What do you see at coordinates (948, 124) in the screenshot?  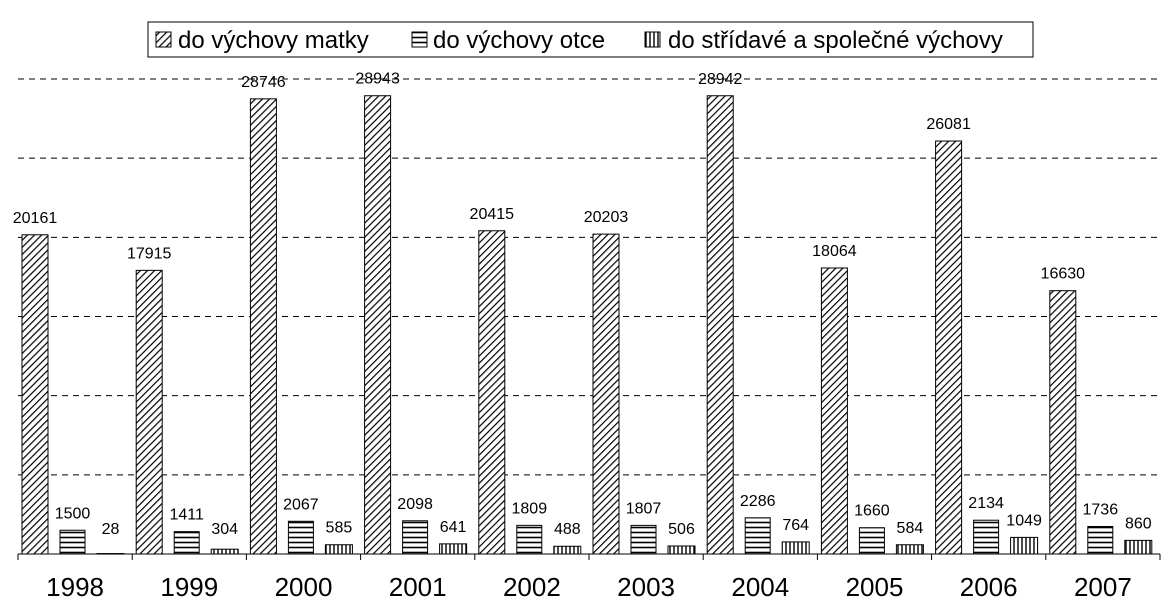 I see `data-label: 26081` at bounding box center [948, 124].